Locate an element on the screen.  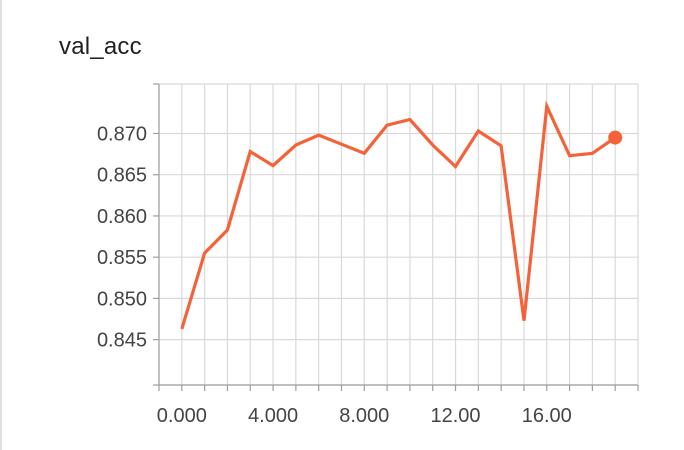
chart-title: val_acc is located at coordinates (100, 46).